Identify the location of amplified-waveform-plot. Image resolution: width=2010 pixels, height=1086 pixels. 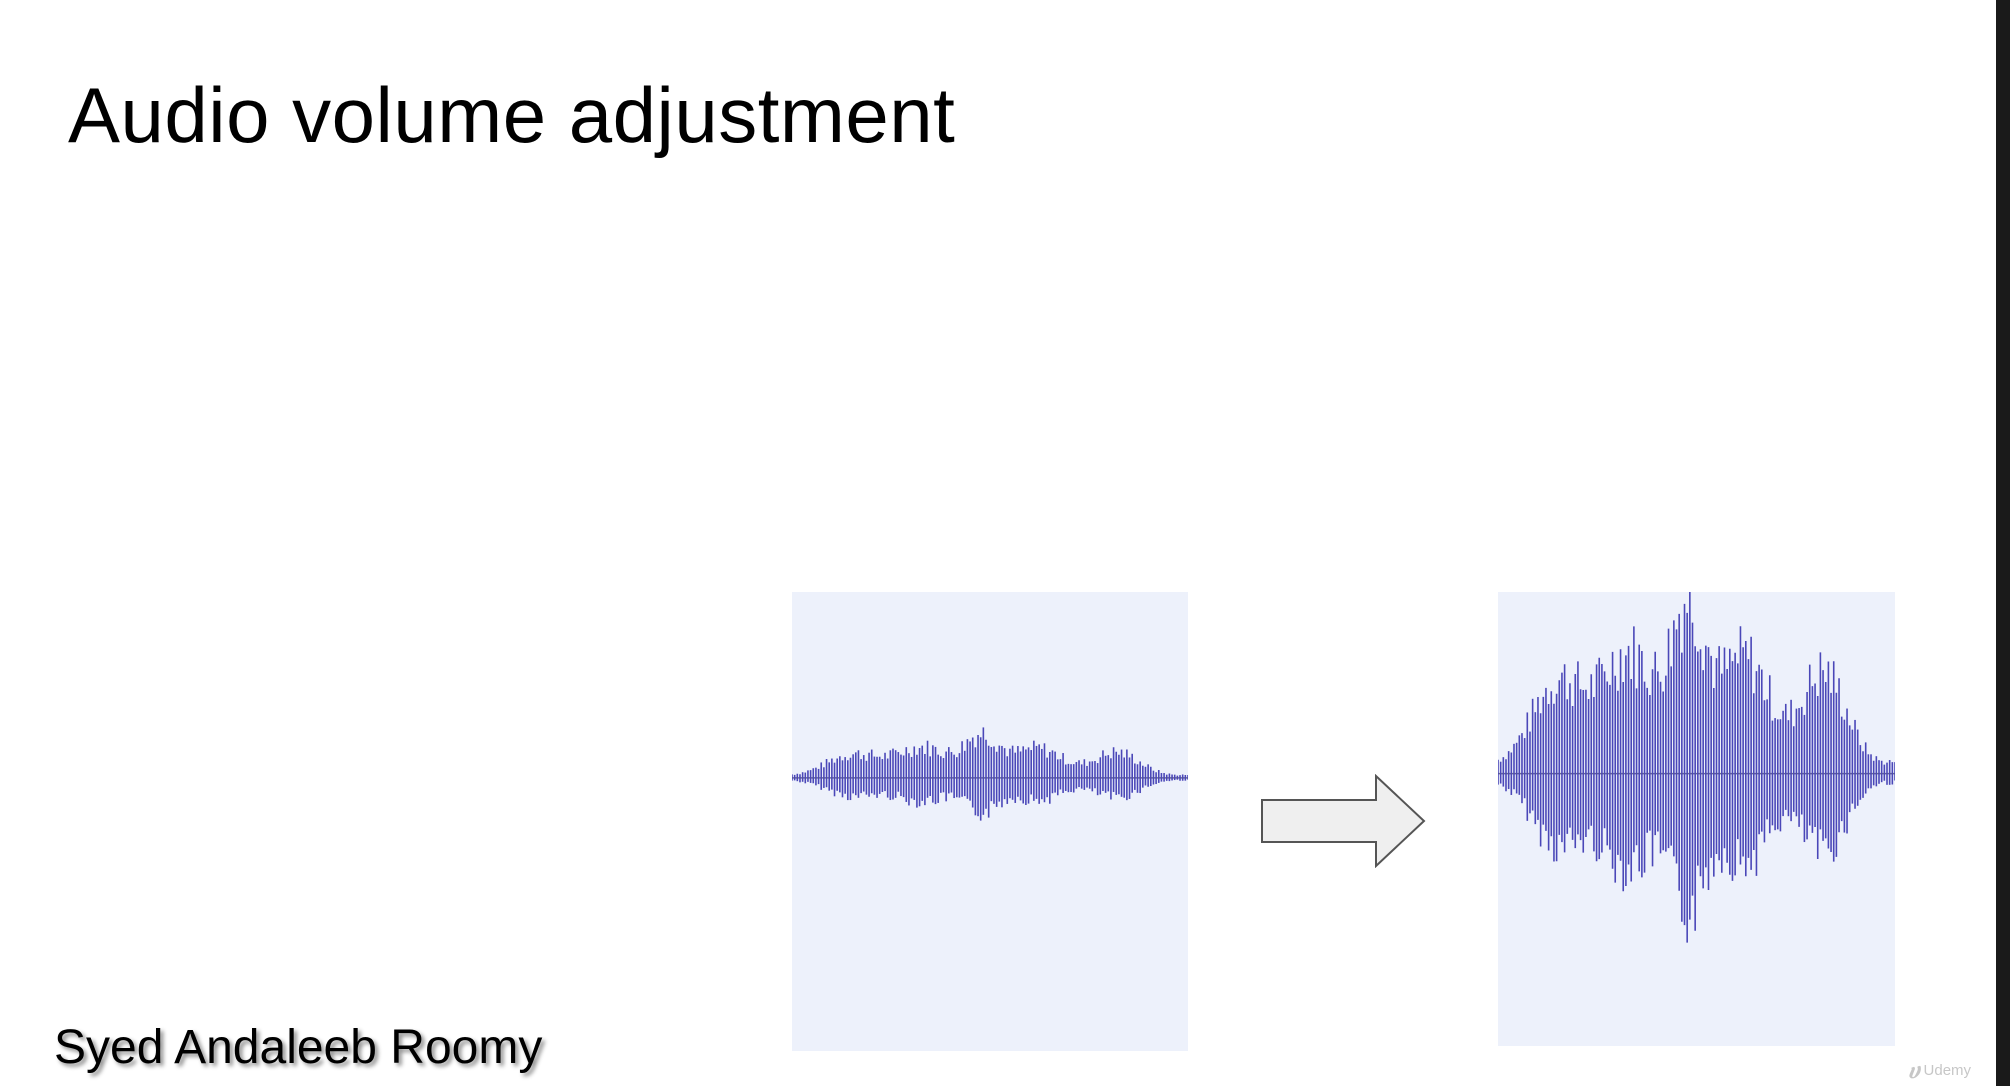
(1696, 767).